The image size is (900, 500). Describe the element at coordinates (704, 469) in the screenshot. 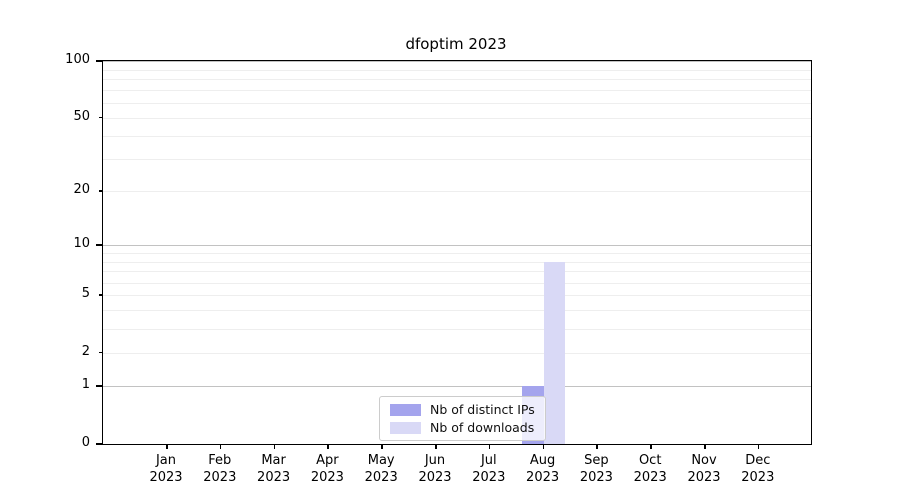

I see `x-tick-label: Nov 2023` at that location.